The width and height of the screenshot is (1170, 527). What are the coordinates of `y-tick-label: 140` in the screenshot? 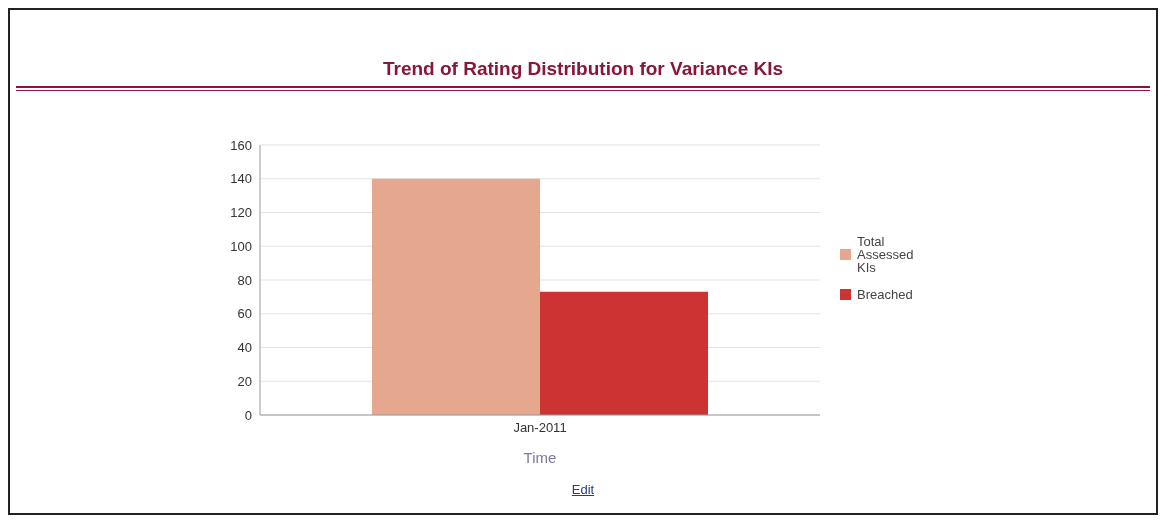 It's located at (241, 179).